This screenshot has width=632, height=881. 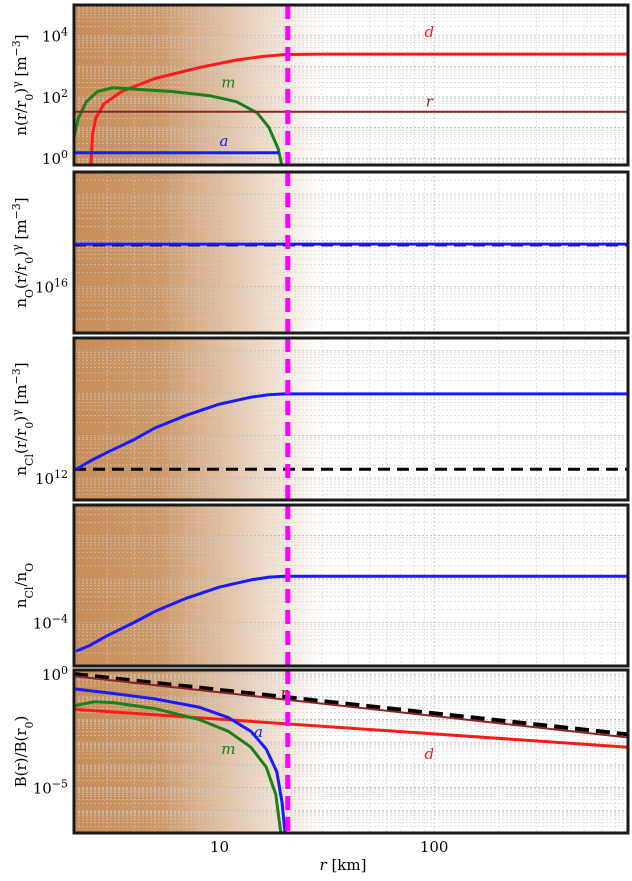 I want to click on series-line-a, so click(x=180, y=760).